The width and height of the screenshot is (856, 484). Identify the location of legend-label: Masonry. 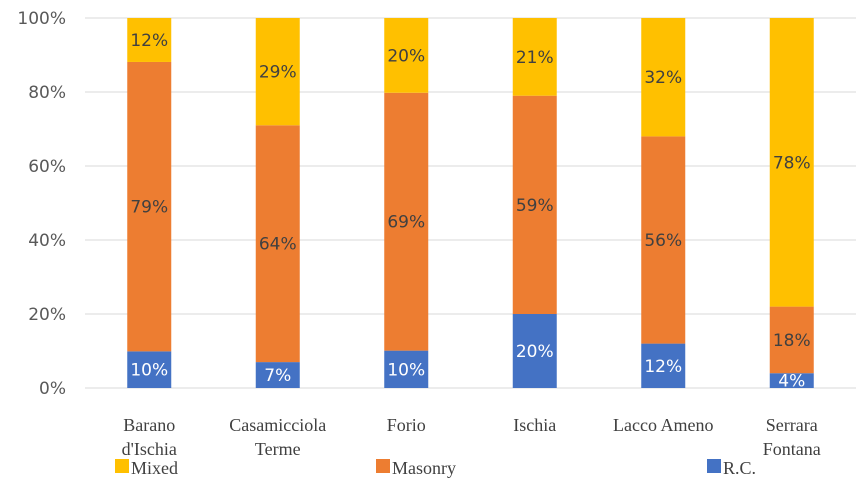
(424, 468).